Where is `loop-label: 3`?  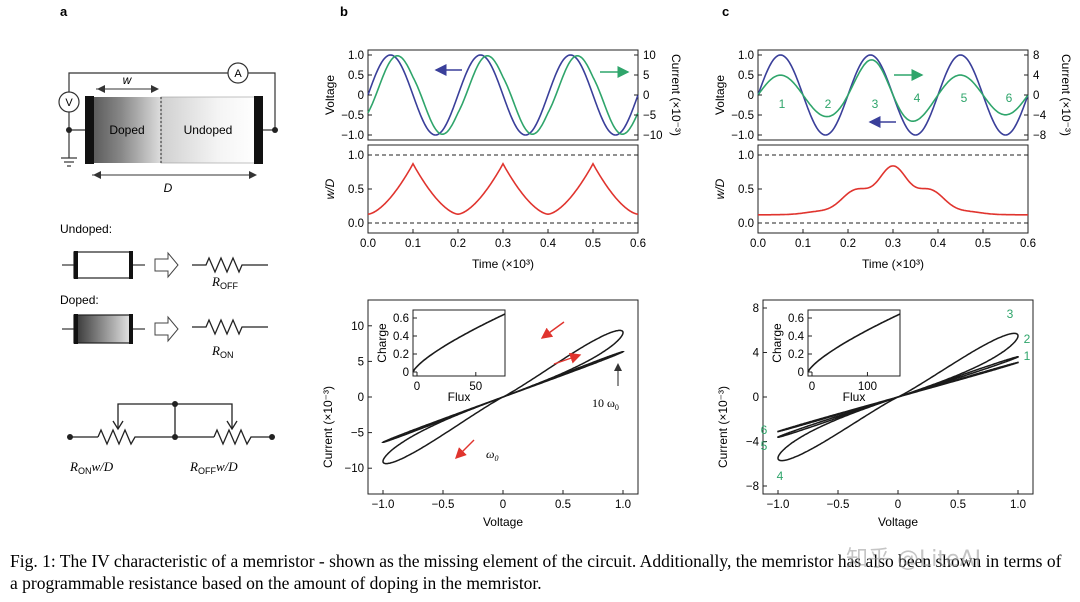 loop-label: 3 is located at coordinates (1010, 314).